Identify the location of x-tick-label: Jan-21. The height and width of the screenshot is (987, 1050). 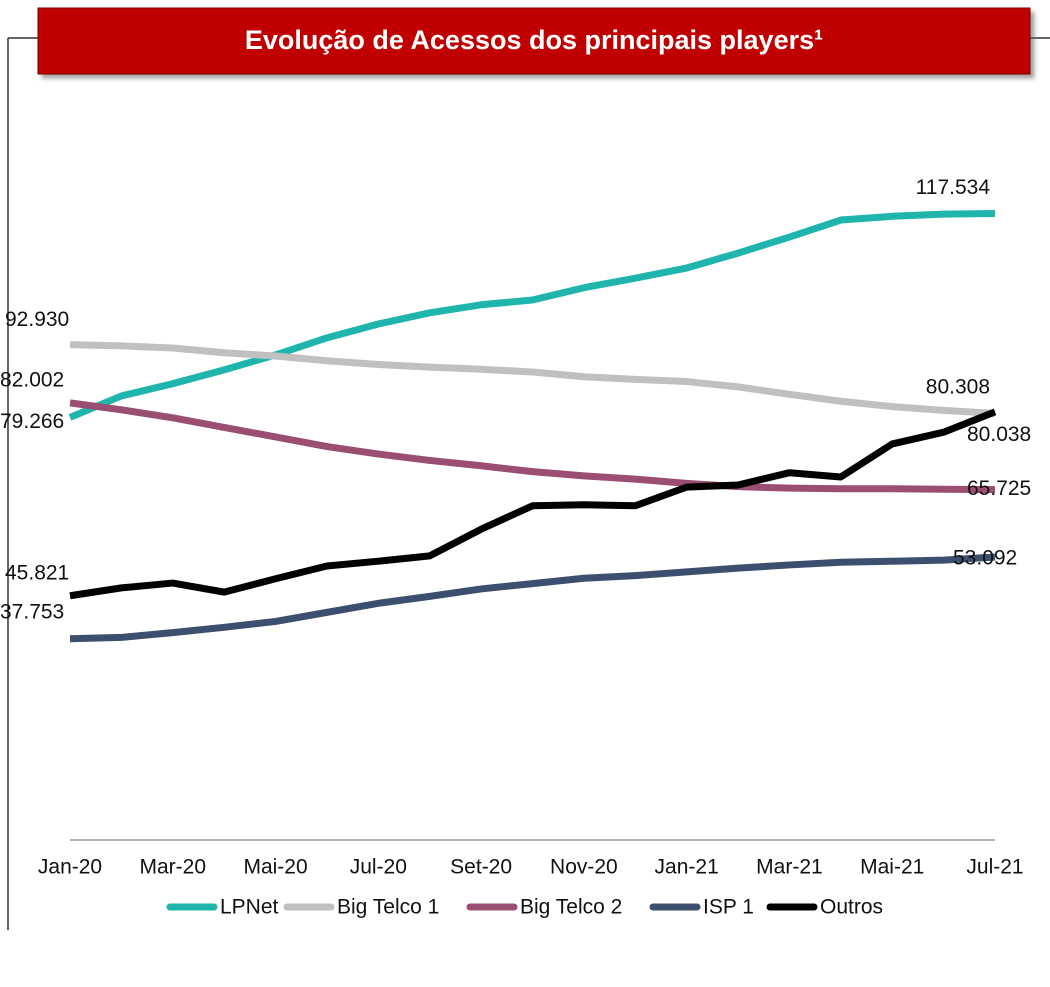
(687, 867).